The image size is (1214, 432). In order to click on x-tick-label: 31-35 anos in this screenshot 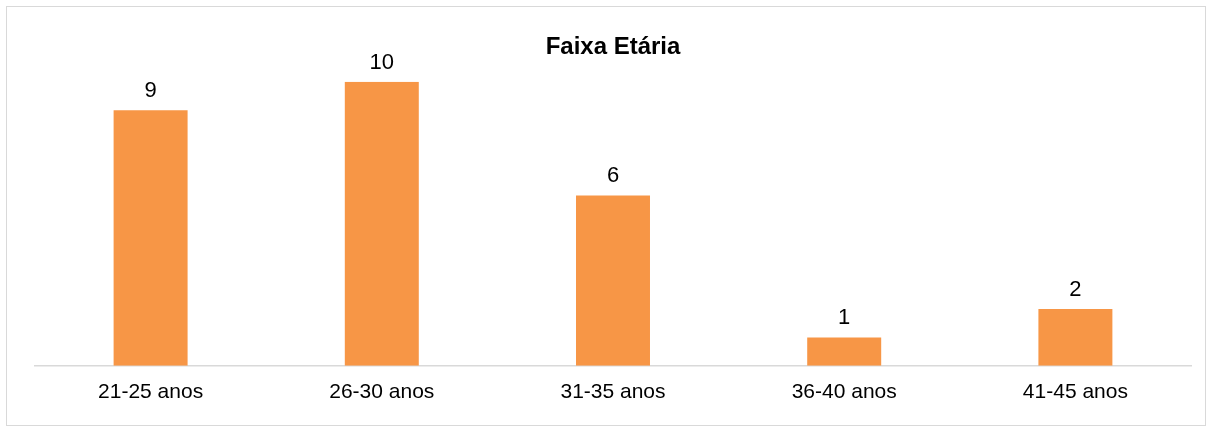, I will do `click(613, 391)`.